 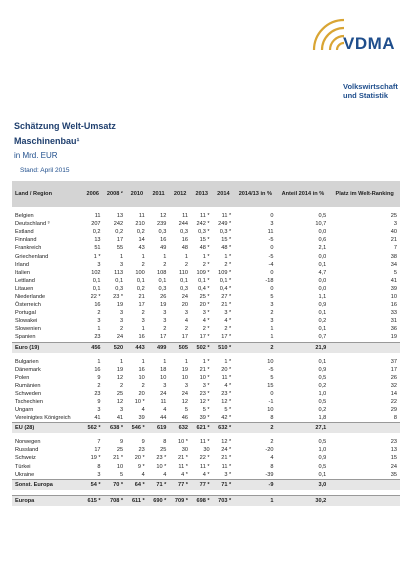 What do you see at coordinates (206, 394) in the screenshot?
I see `table-row: Schweden 23 25 20 24 24 23 * 23 * 0 1,0 14` at bounding box center [206, 394].